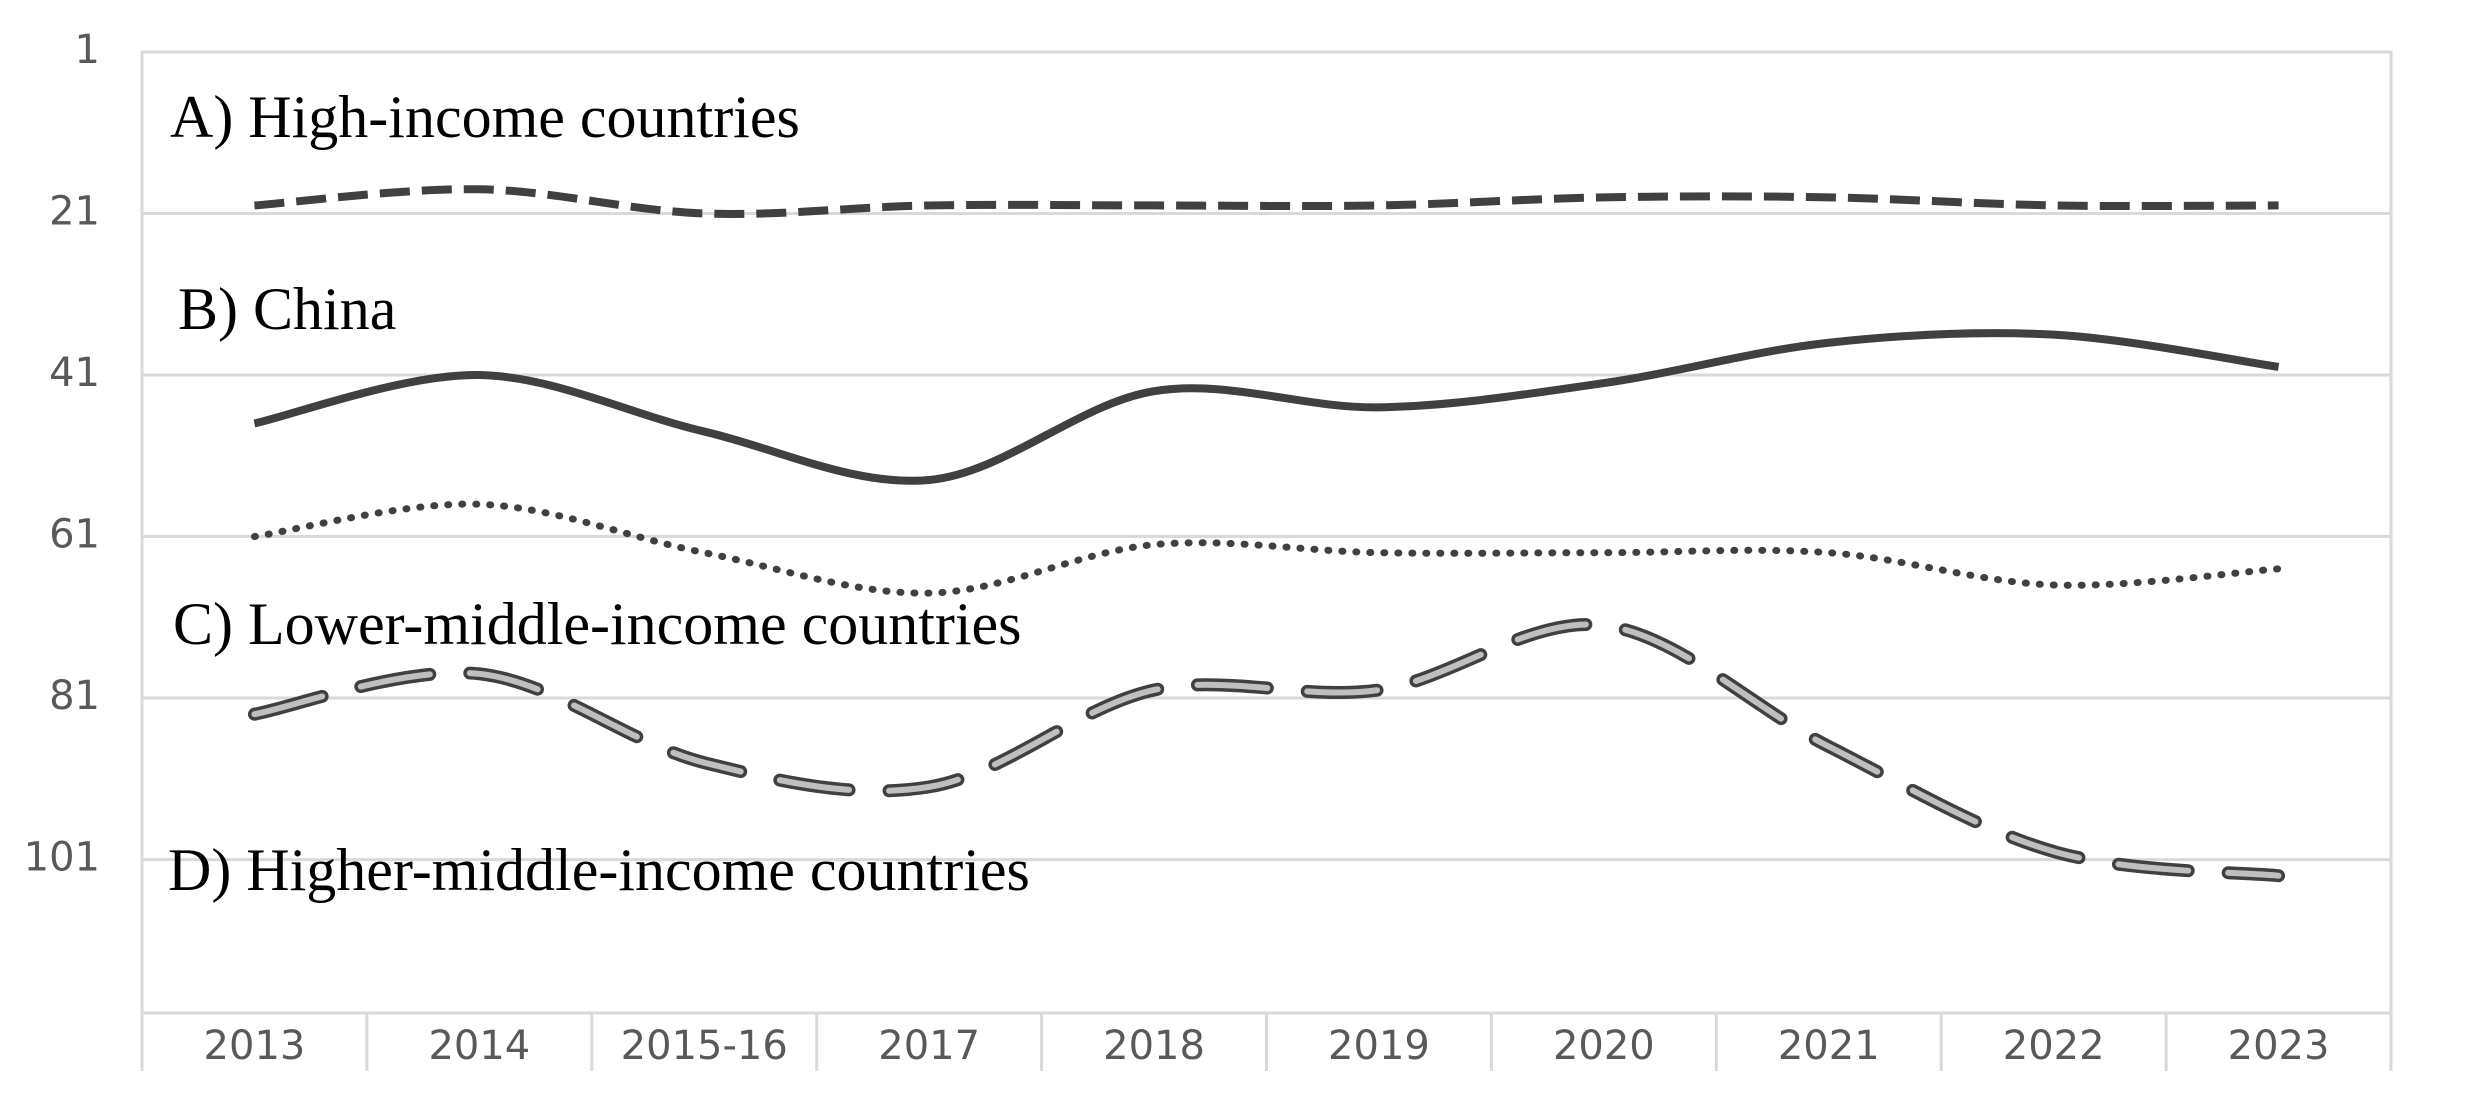  I want to click on x-tick-label: 2014, so click(479, 1046).